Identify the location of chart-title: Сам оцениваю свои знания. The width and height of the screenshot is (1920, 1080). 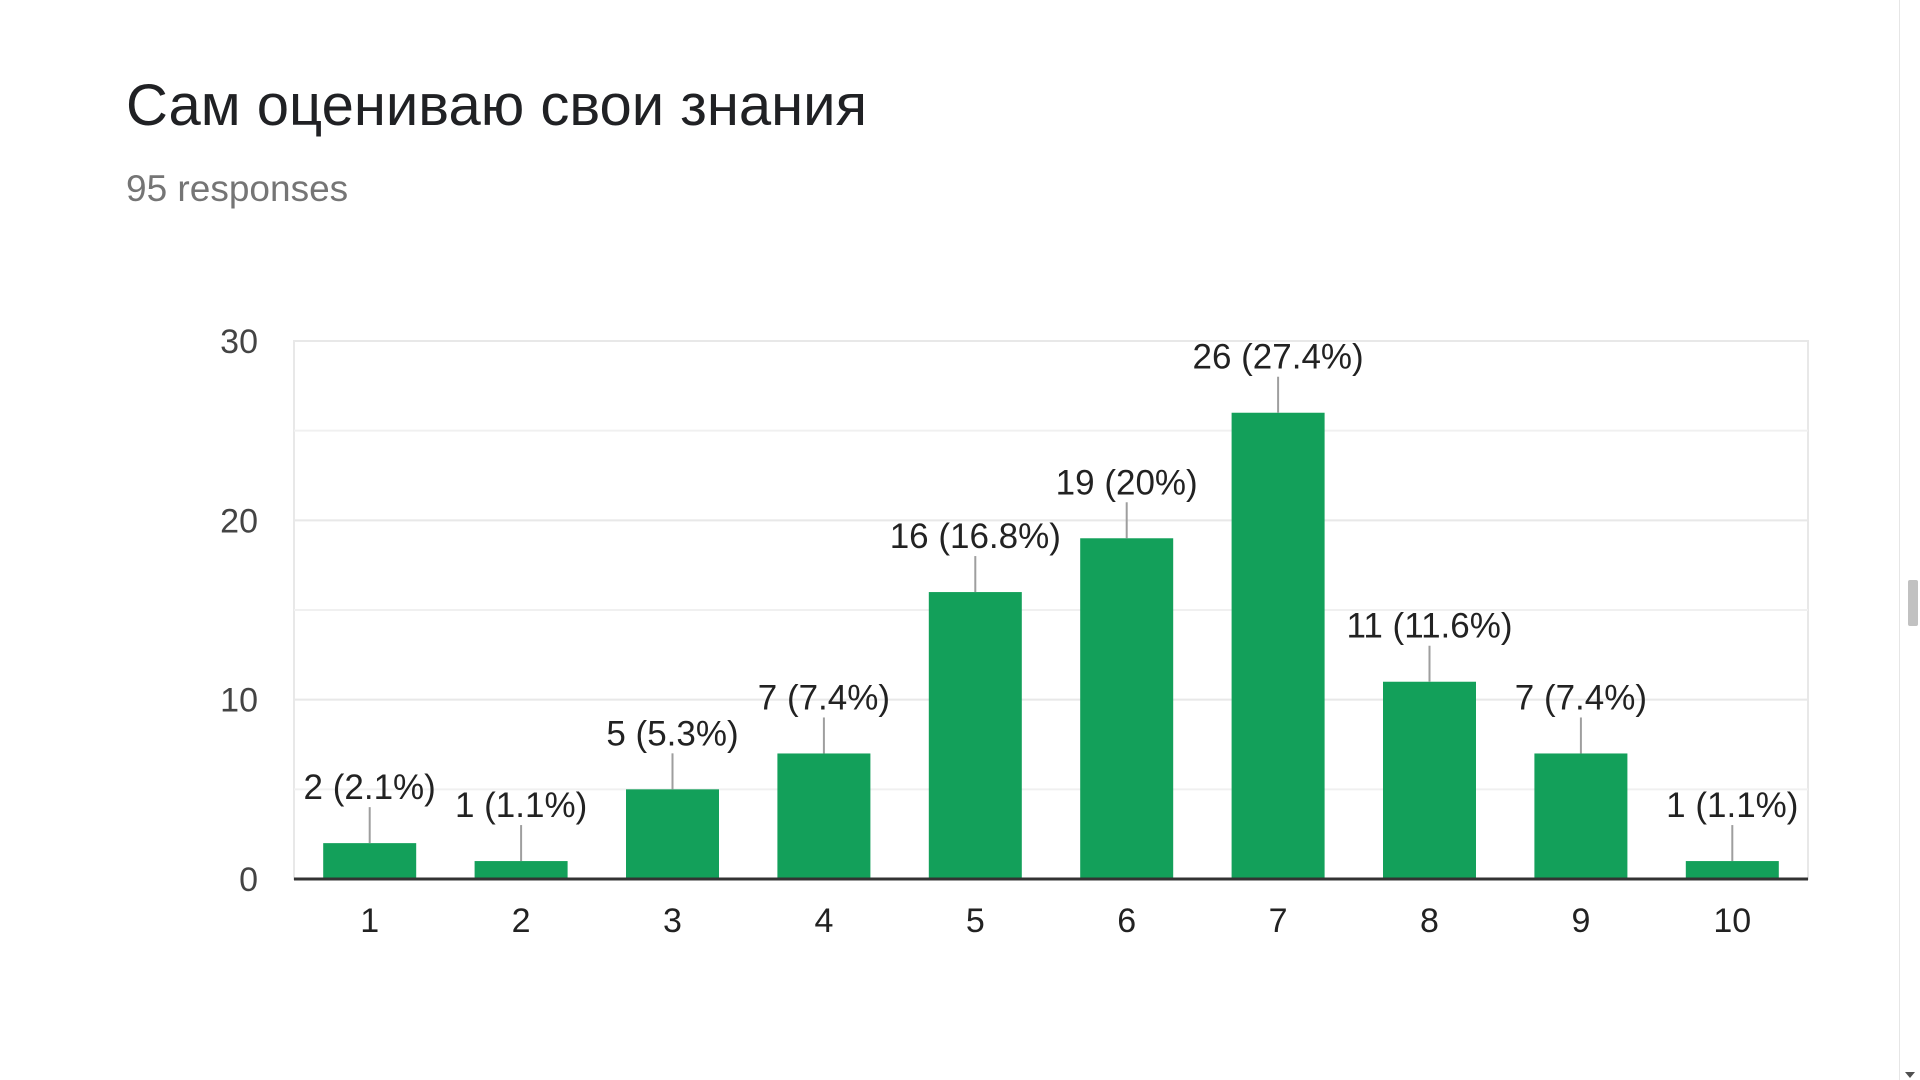
(496, 105).